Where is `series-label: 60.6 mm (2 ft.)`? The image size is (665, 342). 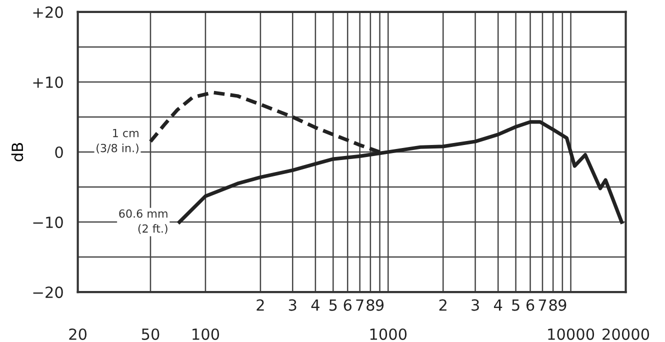
series-label: 60.6 mm (2 ft.) is located at coordinates (143, 221).